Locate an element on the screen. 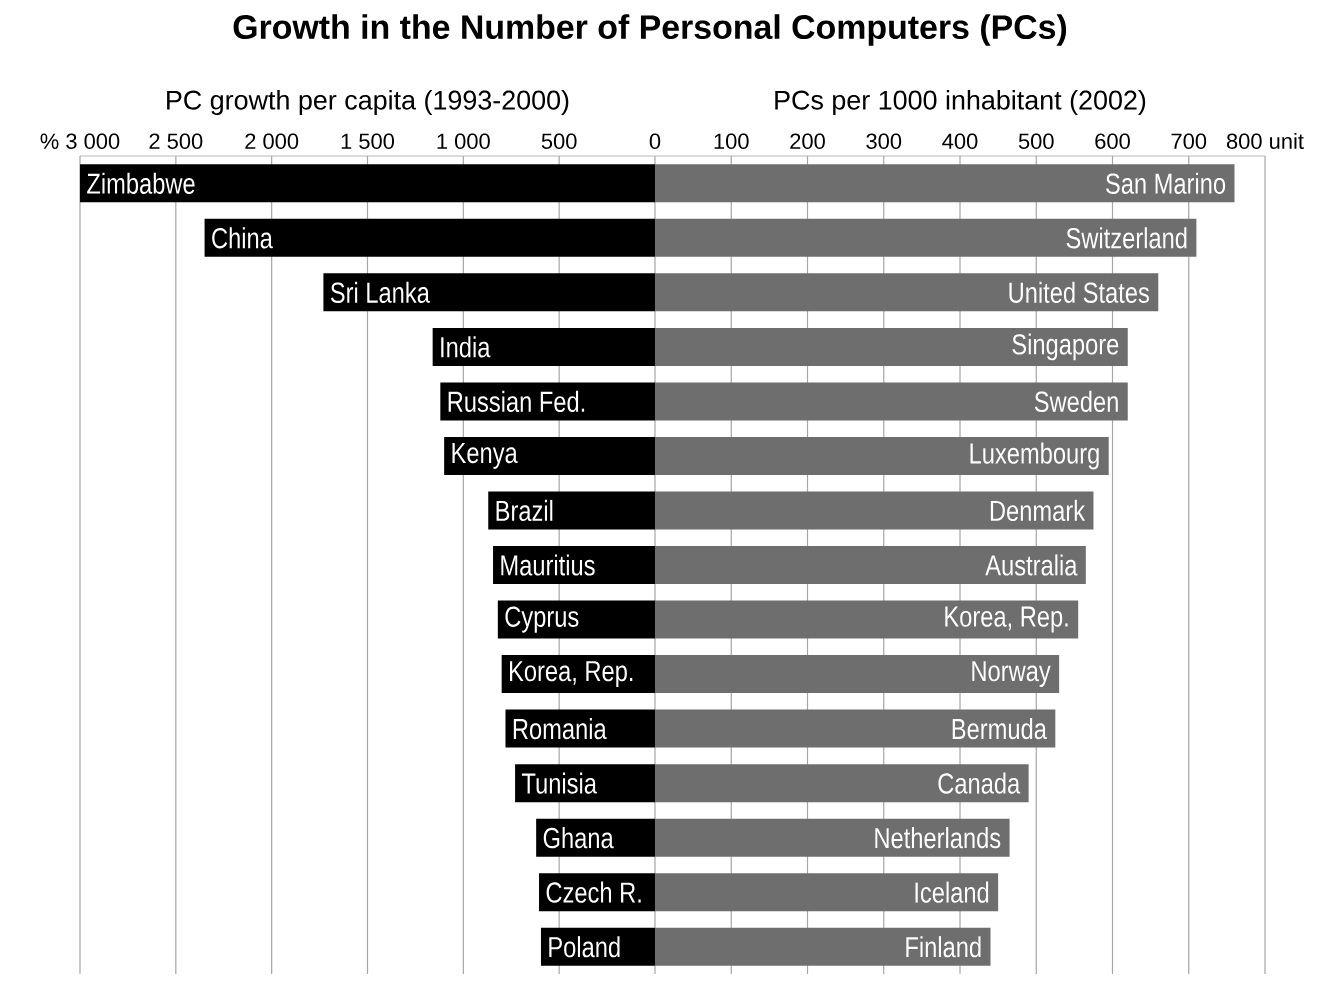 This screenshot has height=1000, width=1328. y-tick-label: Finland is located at coordinates (943, 947).